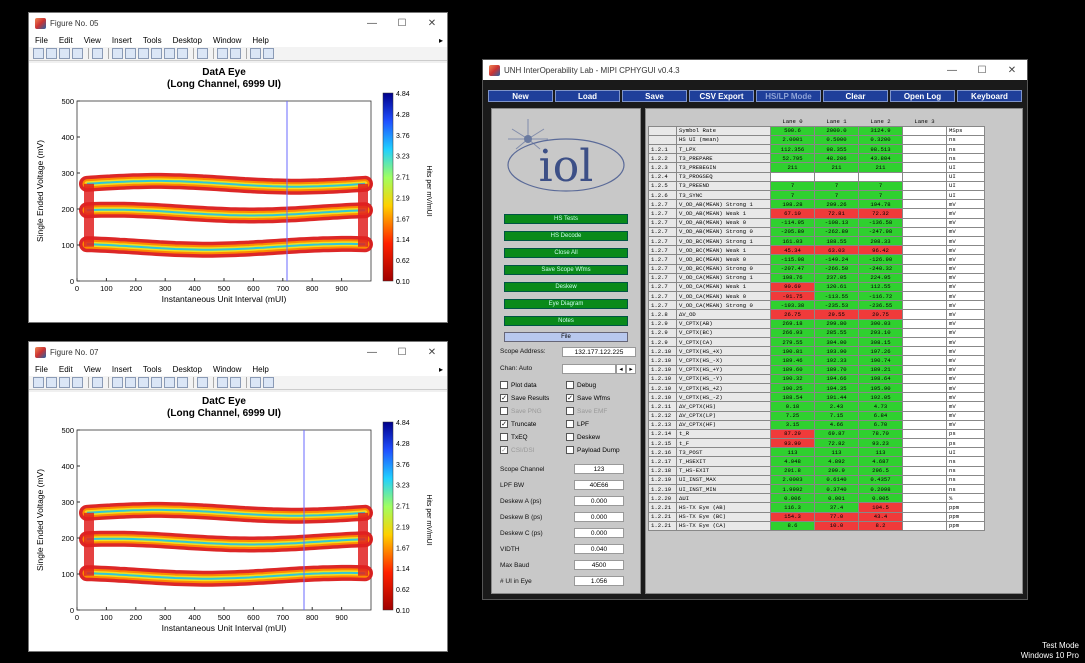  Describe the element at coordinates (566, 287) in the screenshot. I see `deskew-button: Deskew` at that location.